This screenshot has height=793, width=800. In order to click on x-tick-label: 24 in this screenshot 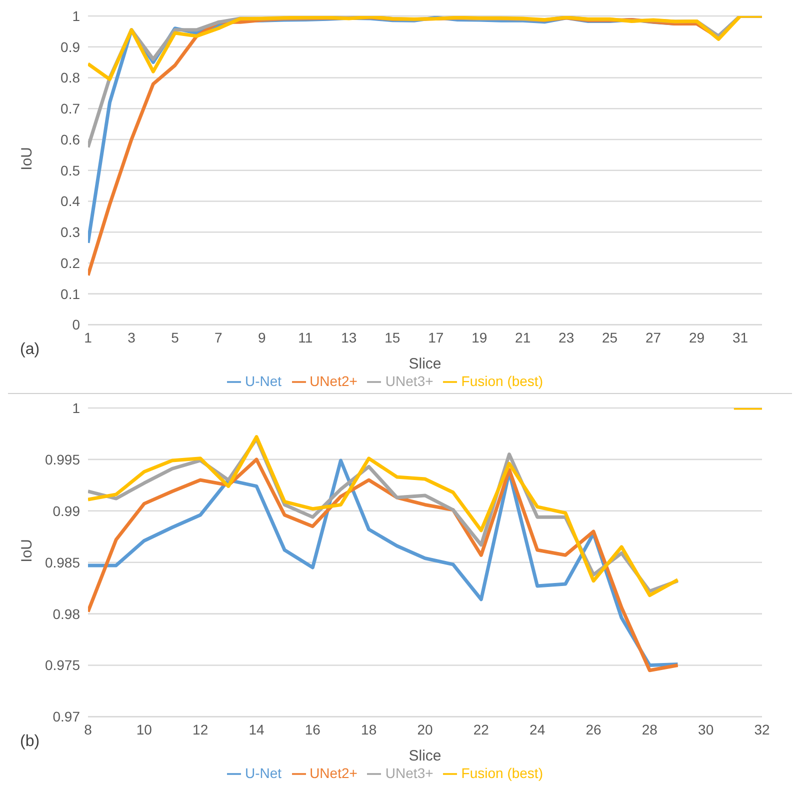, I will do `click(538, 730)`.